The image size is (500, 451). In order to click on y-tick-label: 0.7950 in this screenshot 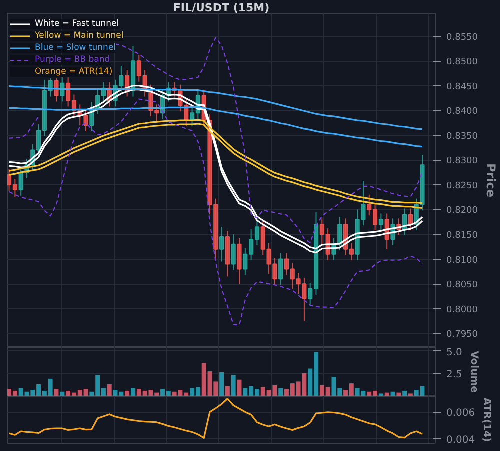, I will do `click(462, 335)`.